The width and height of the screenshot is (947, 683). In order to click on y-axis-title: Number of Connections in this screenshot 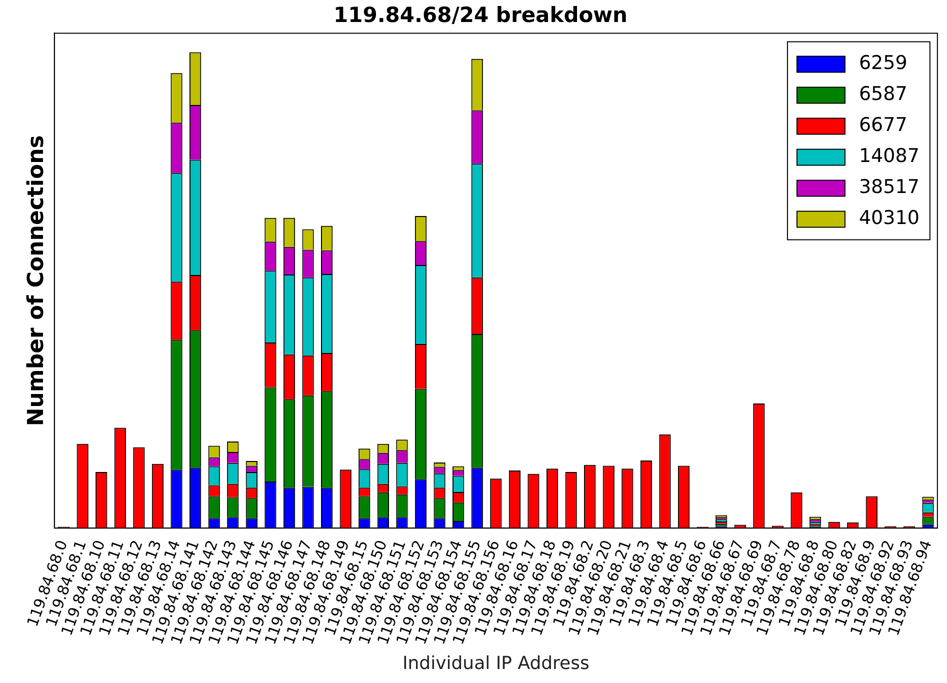, I will do `click(36, 280)`.